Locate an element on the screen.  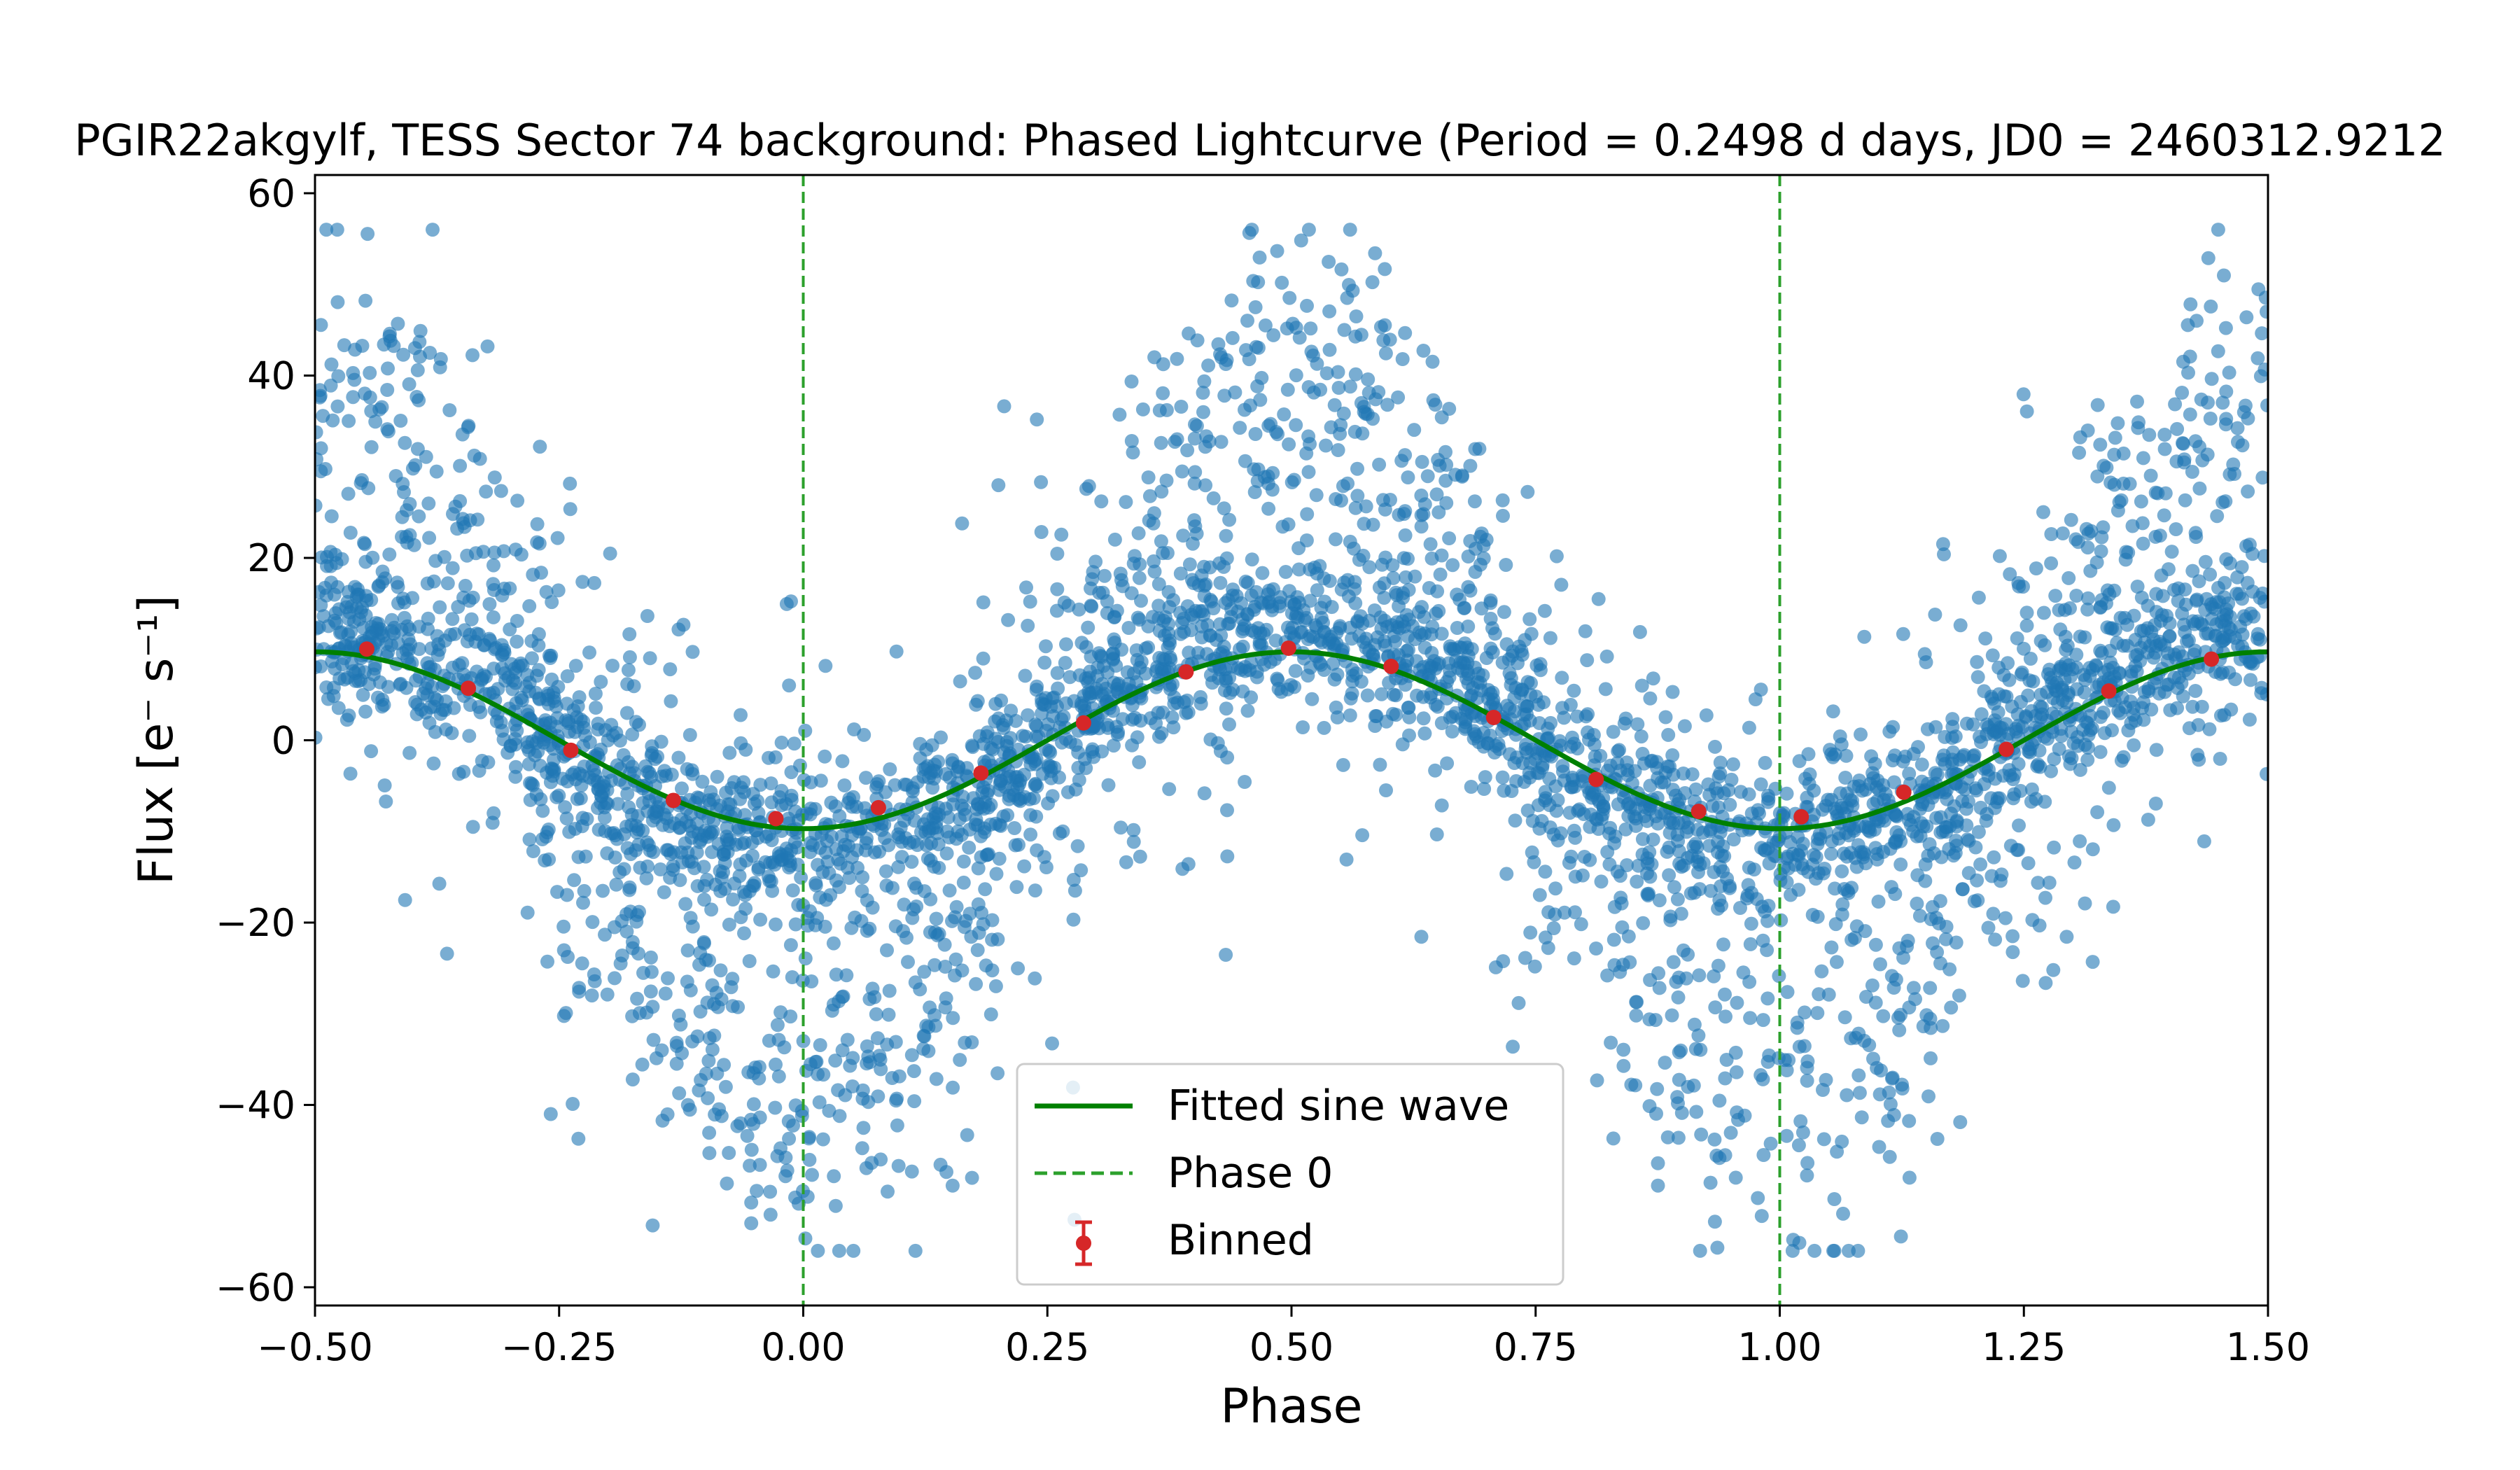
y-tick-label: 0 is located at coordinates (283, 741).